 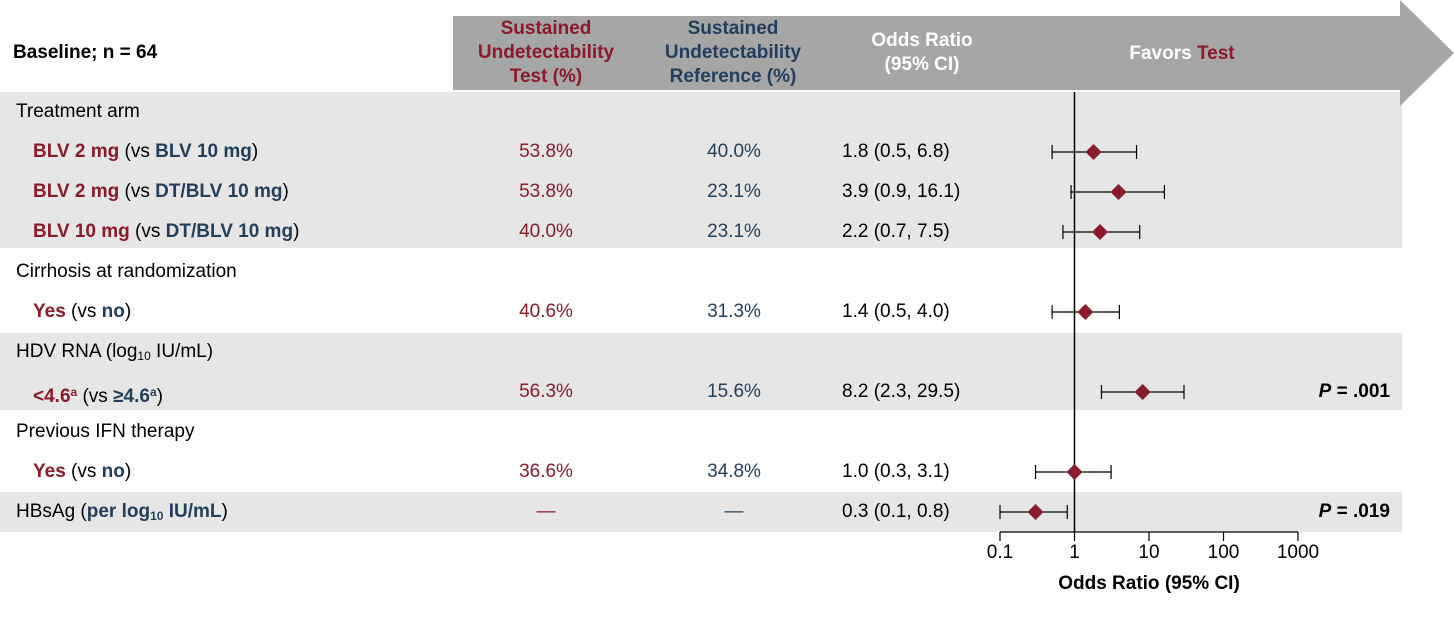 I want to click on row-label: HBsAg (per log10 IU/mL), so click(x=122, y=512).